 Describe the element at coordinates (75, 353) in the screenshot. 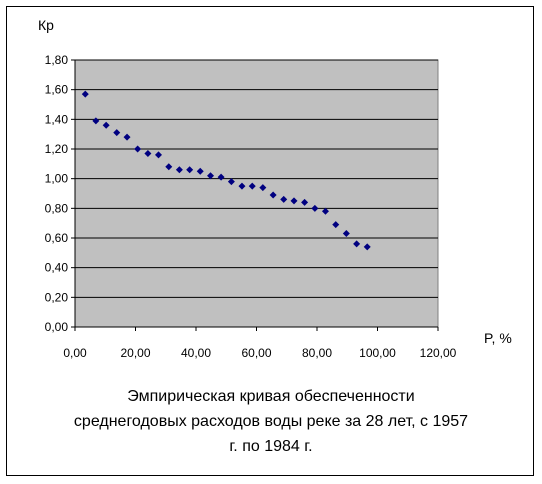

I see `x-tick-label: 0,00` at that location.